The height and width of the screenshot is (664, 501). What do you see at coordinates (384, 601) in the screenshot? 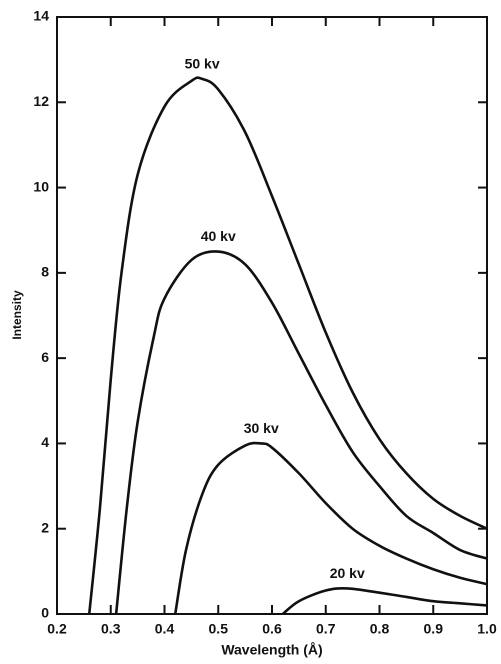
I see `curve` at bounding box center [384, 601].